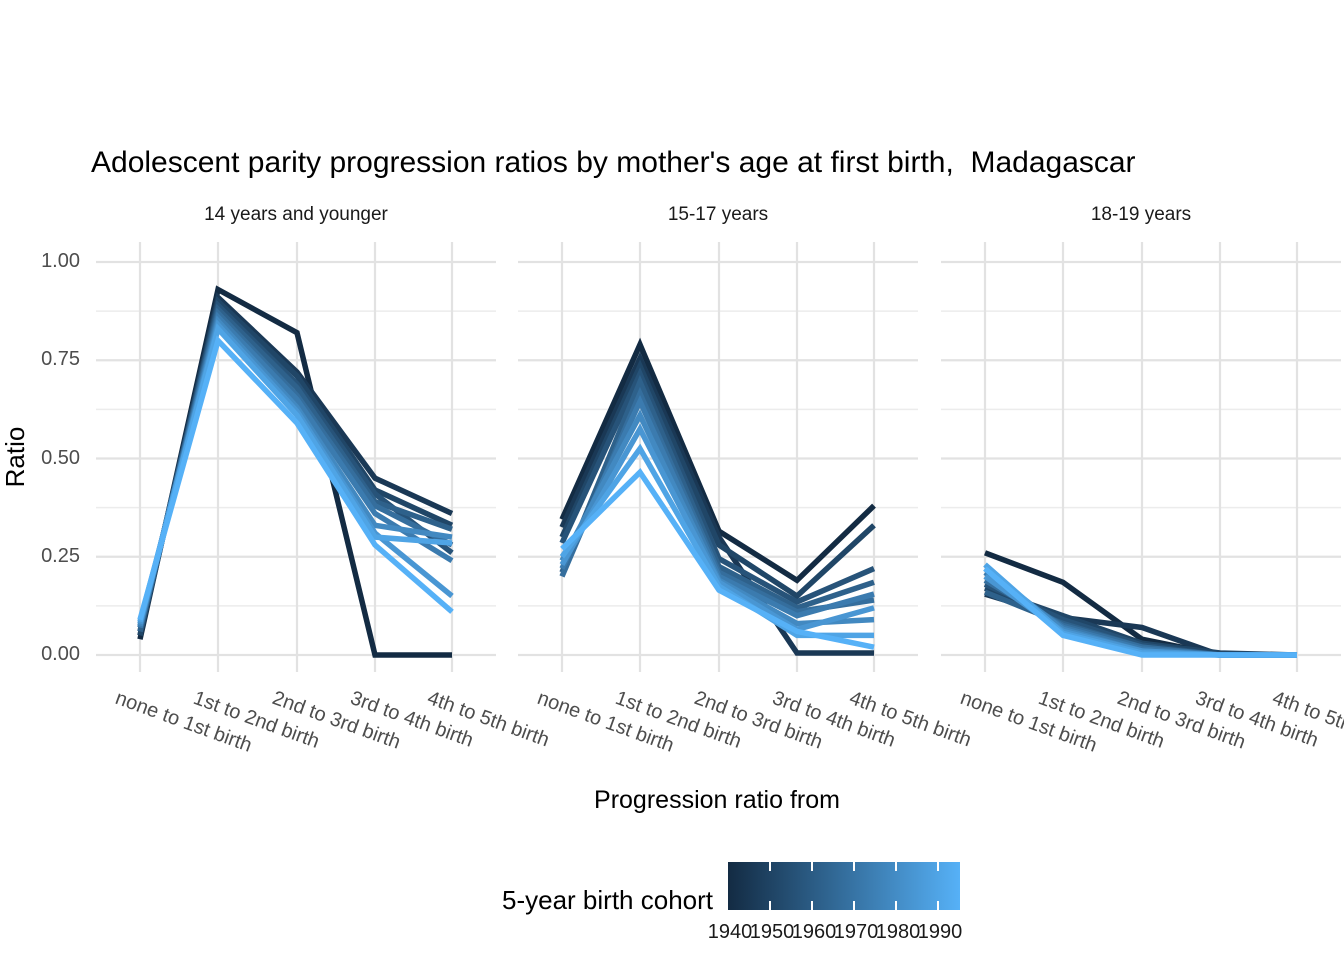 The image size is (1344, 960). I want to click on legend-tick-label: 1980, so click(898, 932).